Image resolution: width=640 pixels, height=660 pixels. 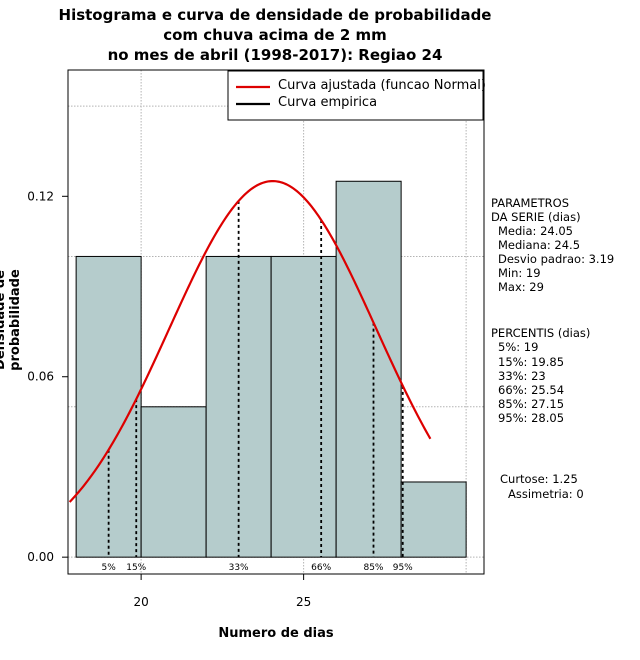 I want to click on chart-title-line-2: com chuva acima de 2 mm, so click(x=275, y=35).